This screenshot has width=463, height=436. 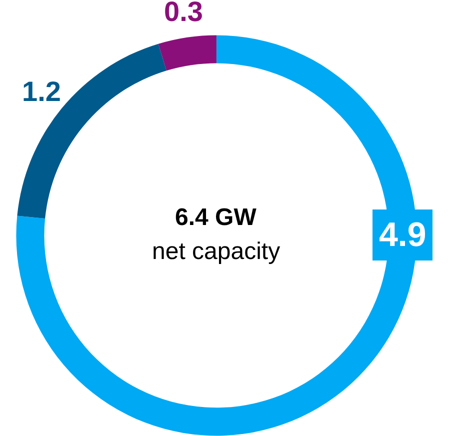 What do you see at coordinates (183, 13) in the screenshot?
I see `data-label: 0.3` at bounding box center [183, 13].